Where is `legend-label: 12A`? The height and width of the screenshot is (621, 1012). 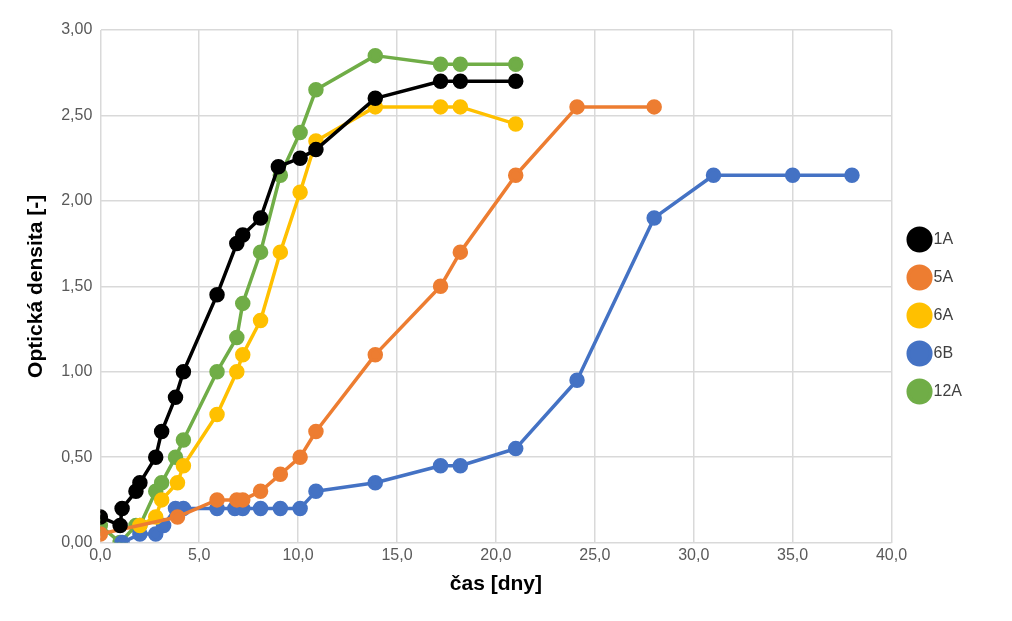
legend-label: 12A is located at coordinates (948, 390).